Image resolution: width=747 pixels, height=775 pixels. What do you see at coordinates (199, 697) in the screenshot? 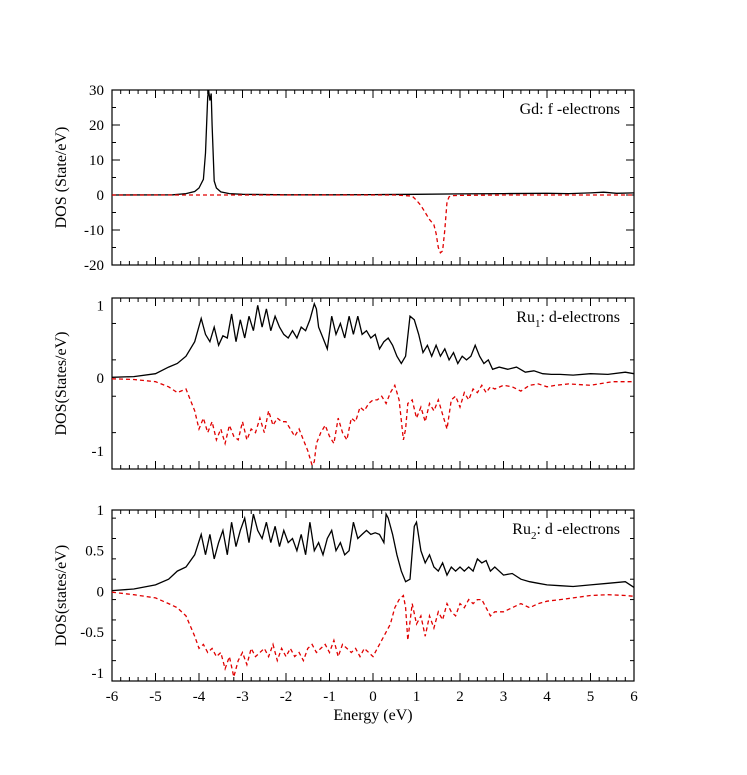
I see `x-tick-label: -4` at bounding box center [199, 697].